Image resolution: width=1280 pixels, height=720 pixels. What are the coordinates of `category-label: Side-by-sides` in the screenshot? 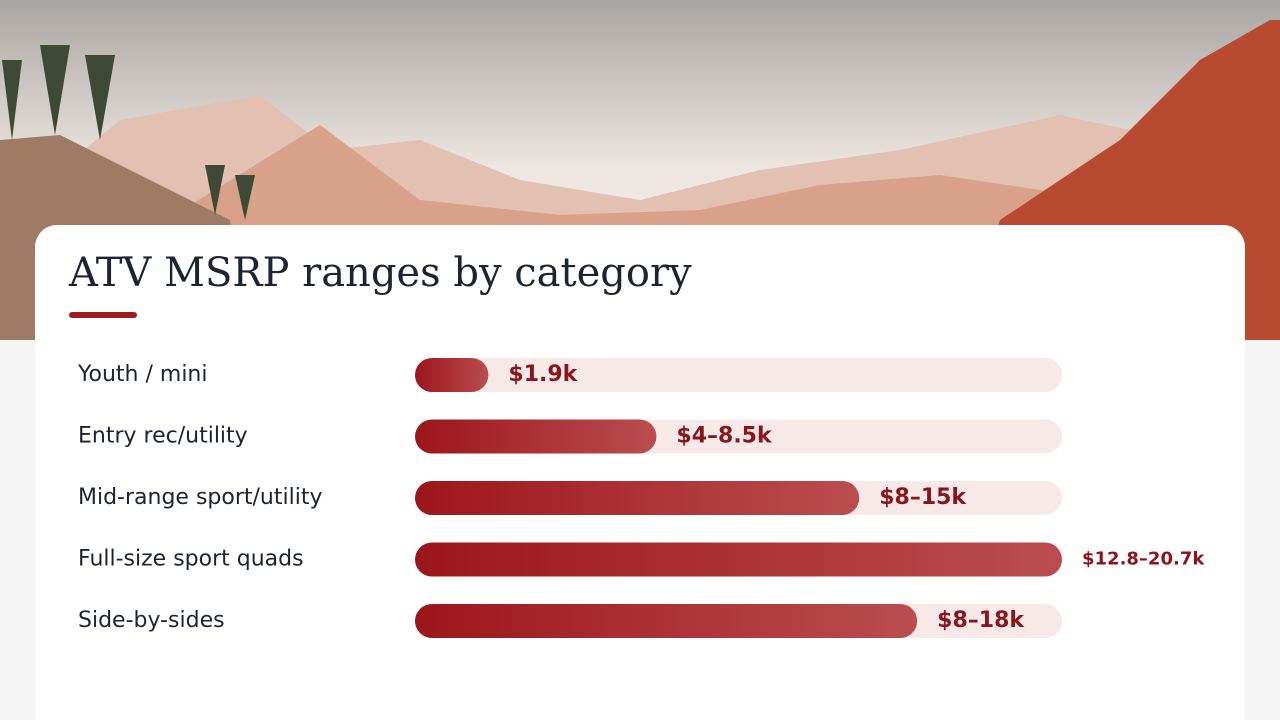 It's located at (151, 620).